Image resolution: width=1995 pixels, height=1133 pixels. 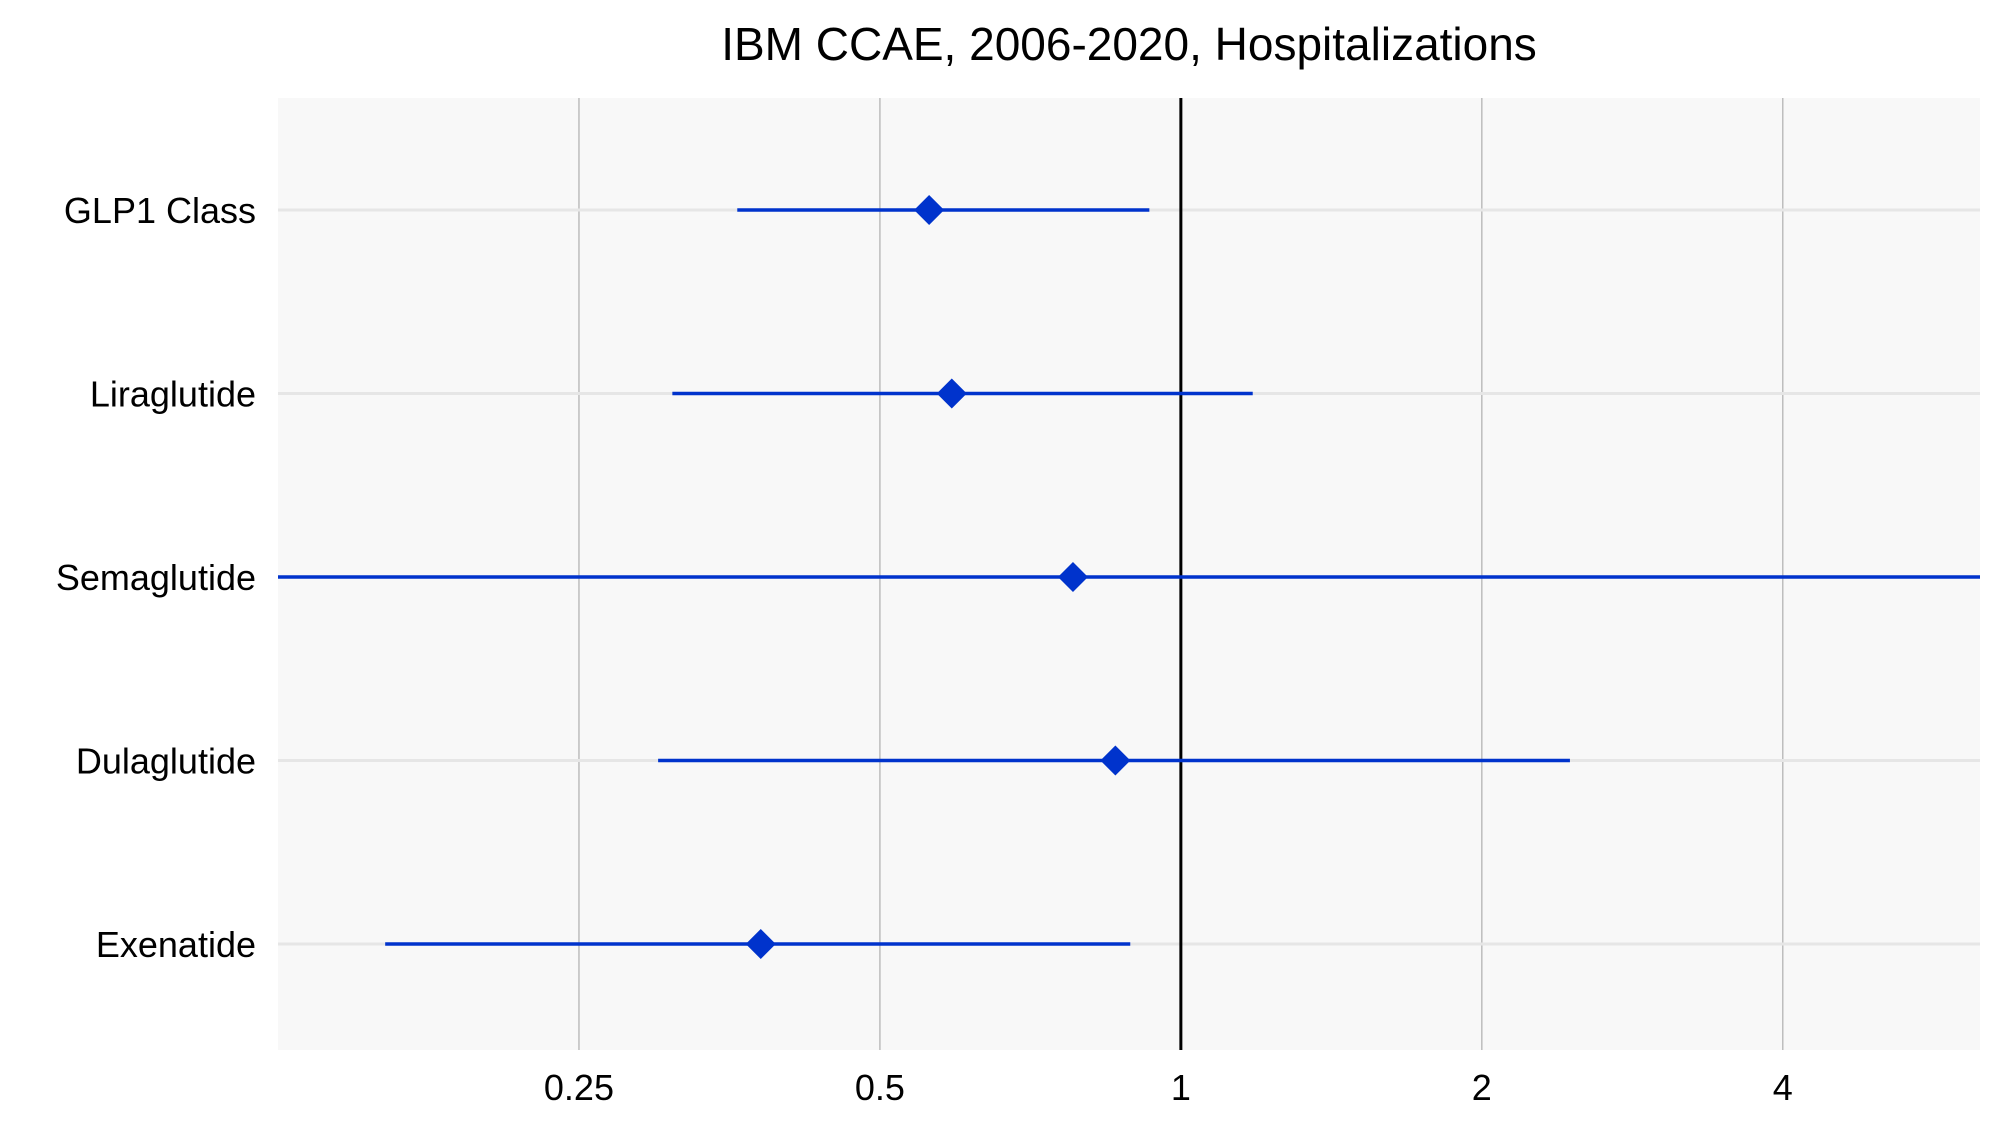 I want to click on y-category-label: GLP1 Class, so click(x=160, y=210).